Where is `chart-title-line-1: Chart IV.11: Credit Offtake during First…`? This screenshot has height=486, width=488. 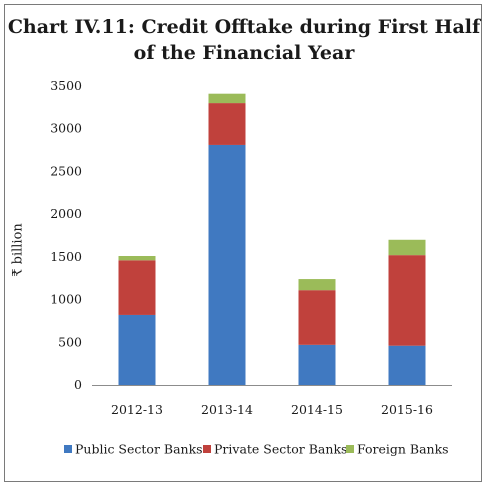 chart-title-line-1: Chart IV.11: Credit Offtake during First… is located at coordinates (244, 27).